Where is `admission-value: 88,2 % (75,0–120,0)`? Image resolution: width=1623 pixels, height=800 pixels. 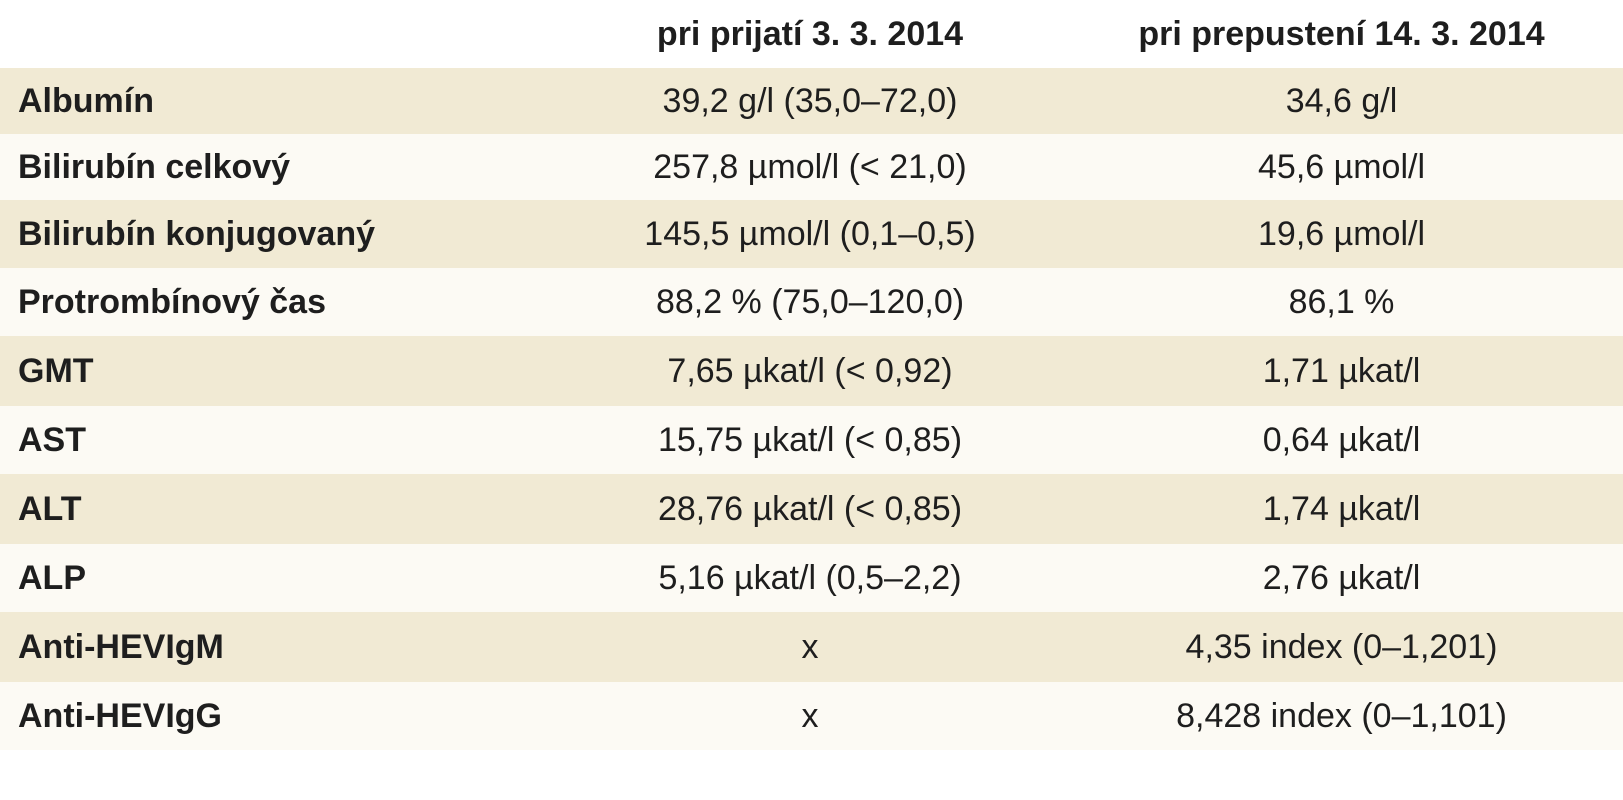
admission-value: 88,2 % (75,0–120,0) is located at coordinates (810, 301).